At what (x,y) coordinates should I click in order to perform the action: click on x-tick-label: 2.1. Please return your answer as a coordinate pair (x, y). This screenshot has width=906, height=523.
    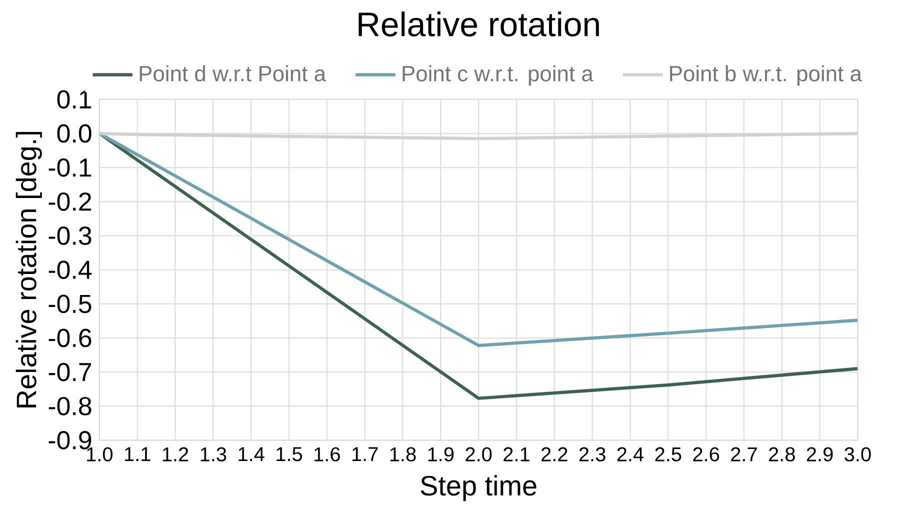
    Looking at the image, I should click on (517, 454).